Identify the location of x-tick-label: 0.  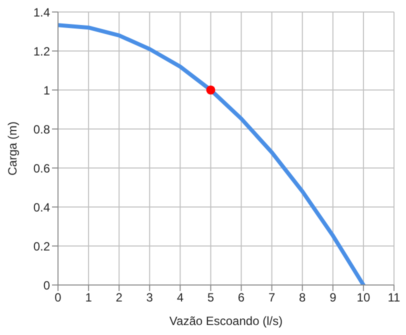
(58, 297).